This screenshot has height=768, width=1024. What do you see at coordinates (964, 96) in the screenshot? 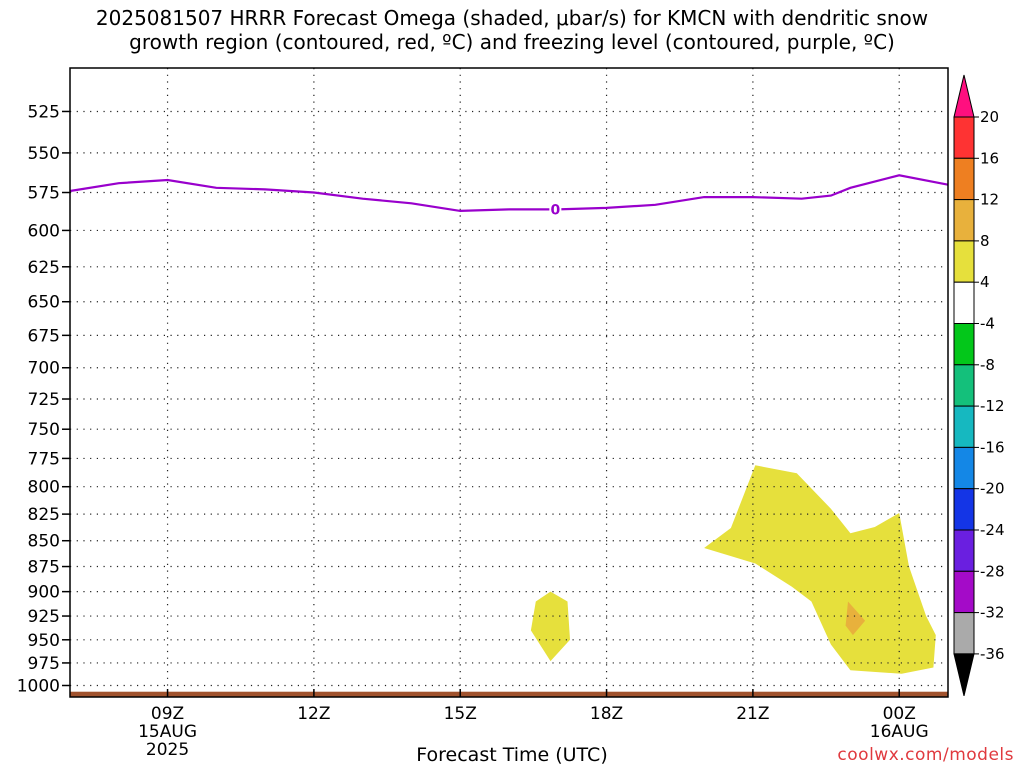
I see `colorbar-top-arrow` at bounding box center [964, 96].